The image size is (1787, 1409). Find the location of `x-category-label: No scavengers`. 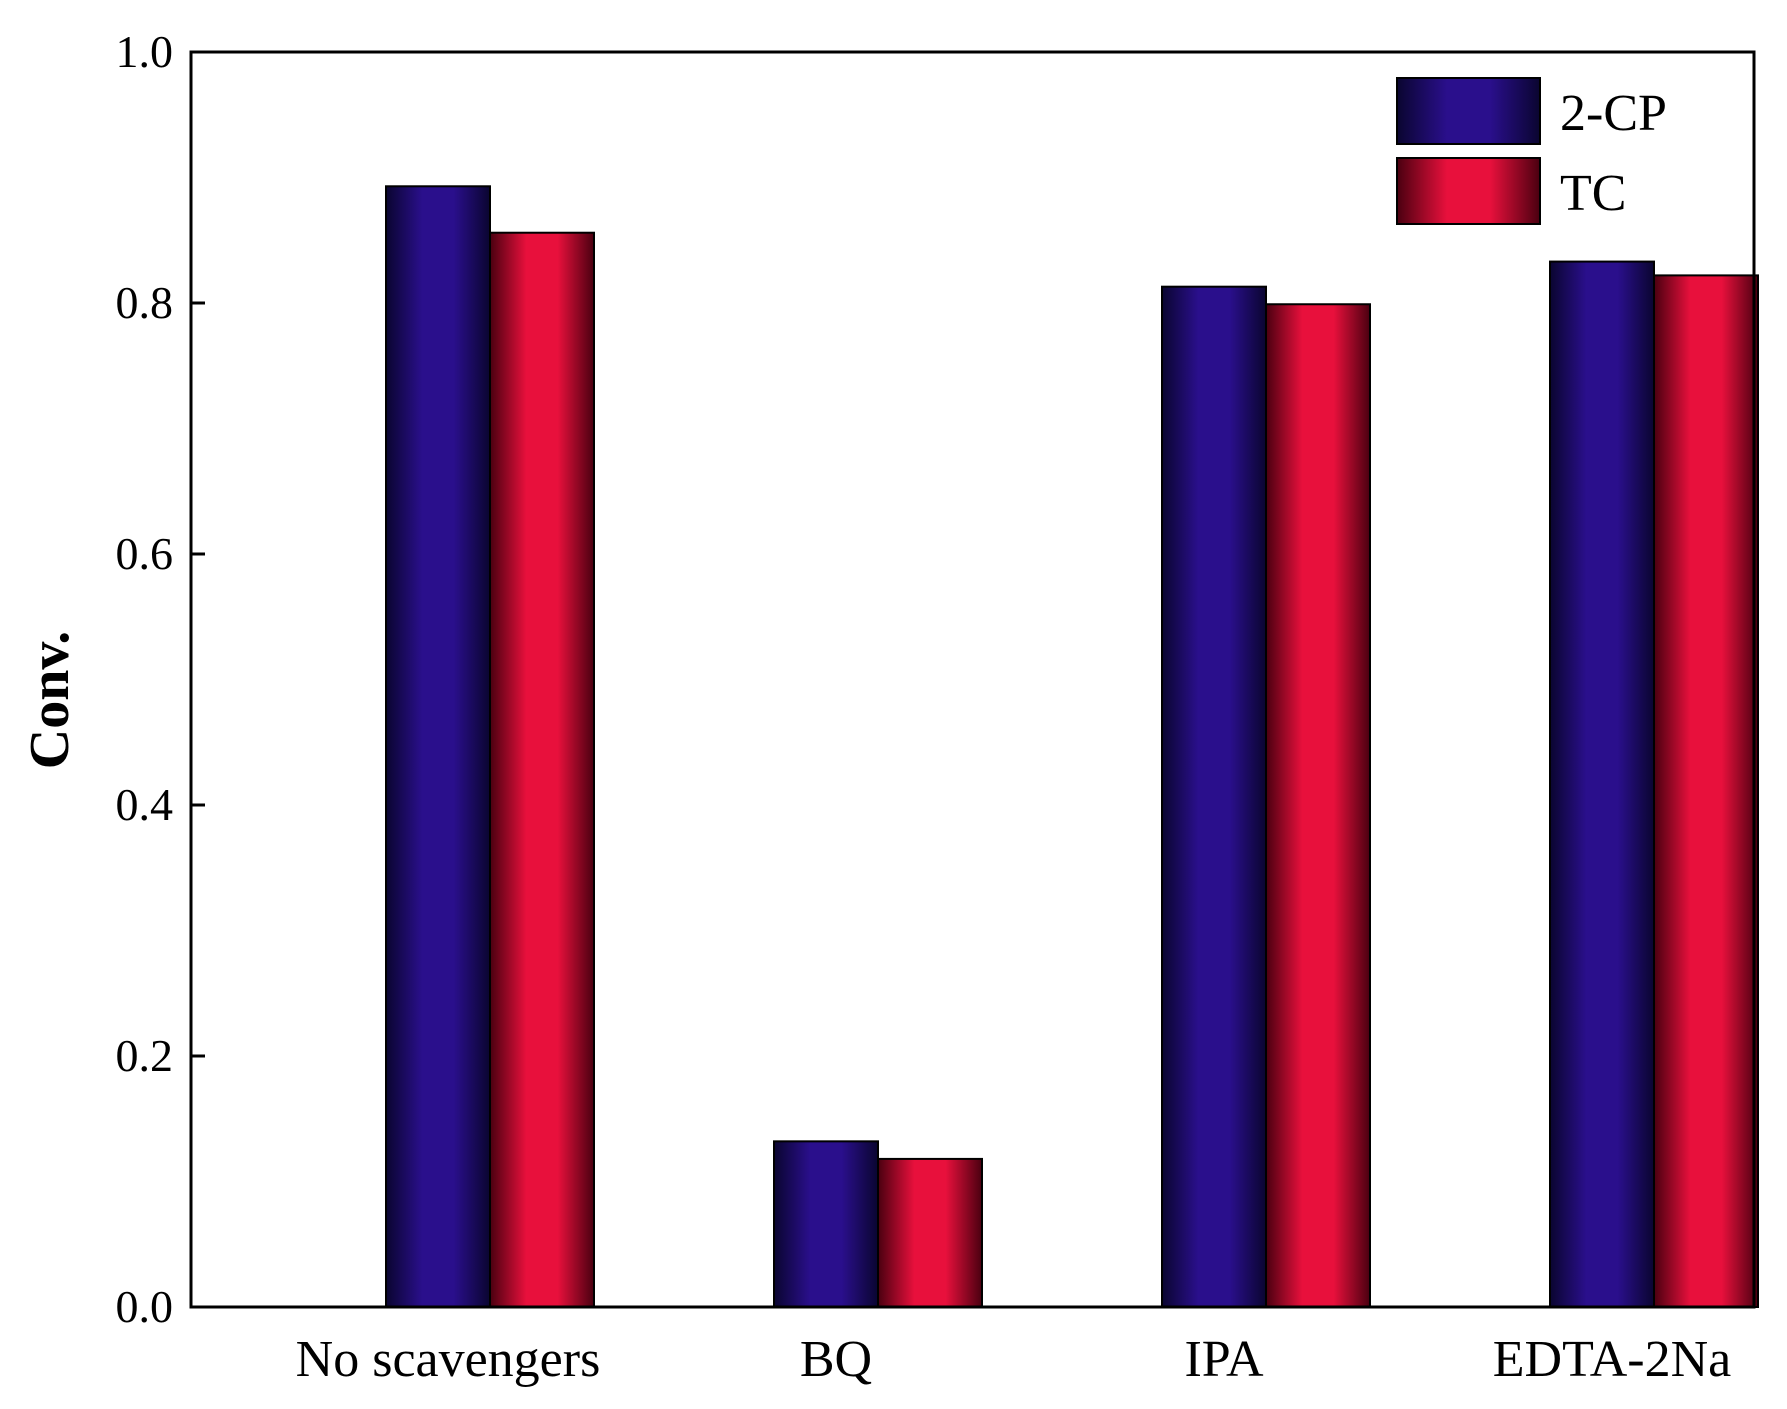

x-category-label: No scavengers is located at coordinates (448, 1359).